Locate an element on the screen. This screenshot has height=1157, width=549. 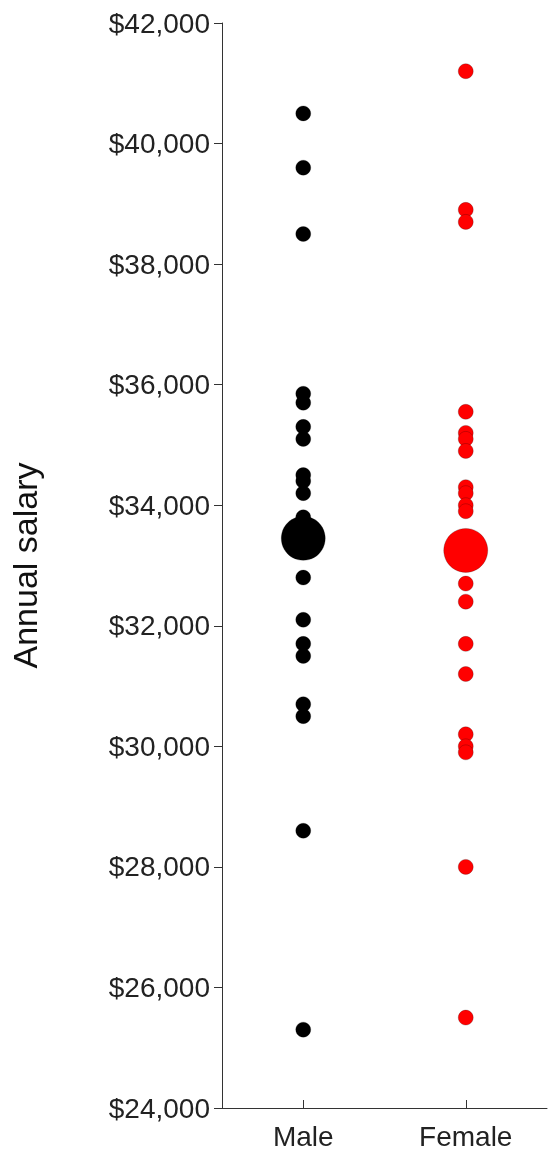
x-tick-label: Female is located at coordinates (466, 1136).